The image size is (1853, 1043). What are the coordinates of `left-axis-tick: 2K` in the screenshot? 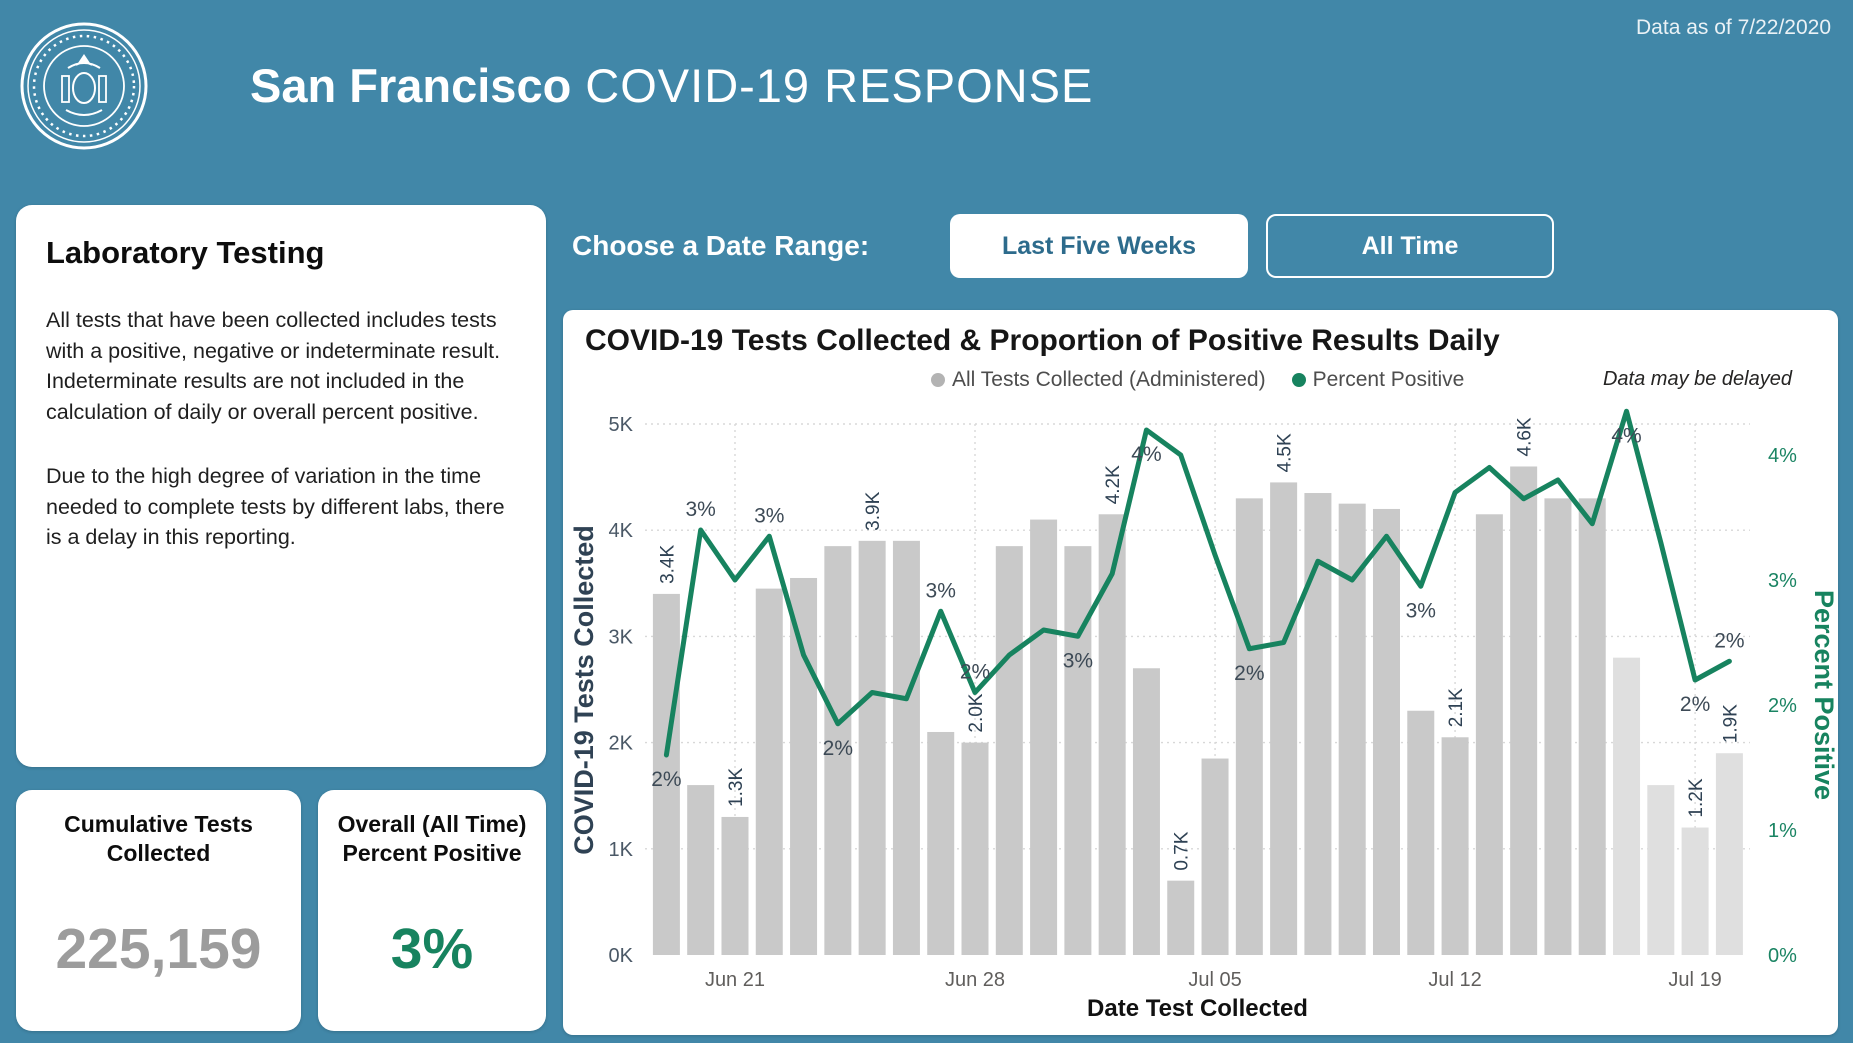 It's located at (621, 744).